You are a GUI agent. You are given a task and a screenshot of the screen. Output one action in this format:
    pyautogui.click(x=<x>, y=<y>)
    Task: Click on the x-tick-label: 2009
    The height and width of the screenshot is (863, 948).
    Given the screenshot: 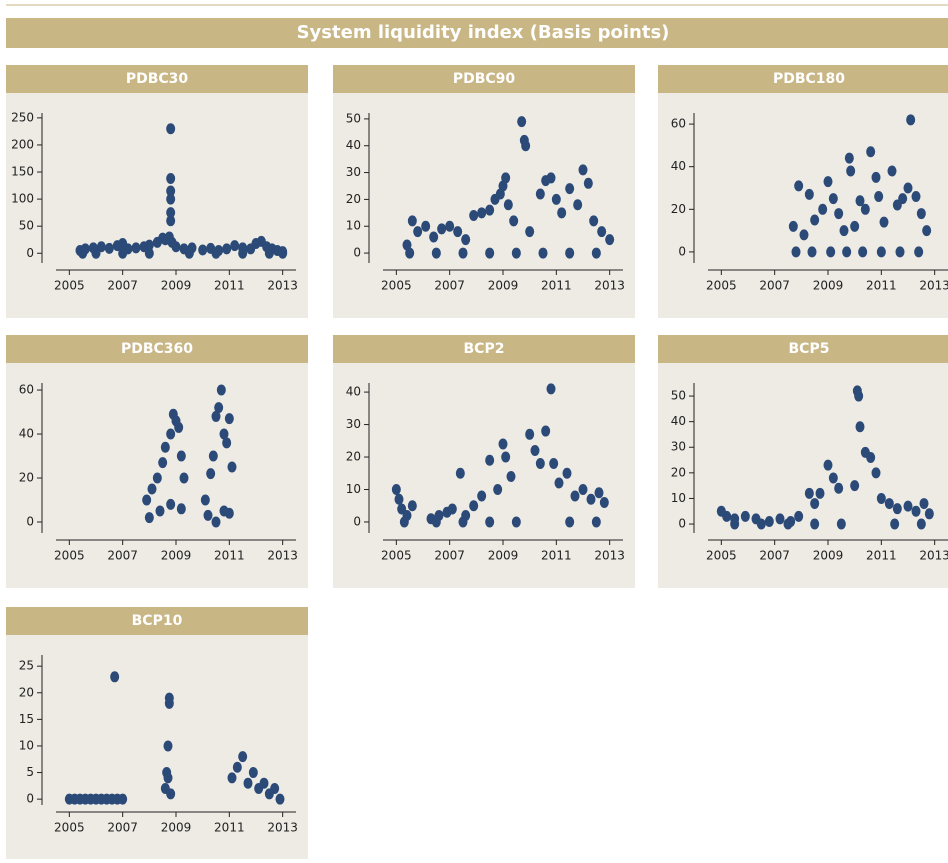 What is the action you would take?
    pyautogui.click(x=503, y=286)
    